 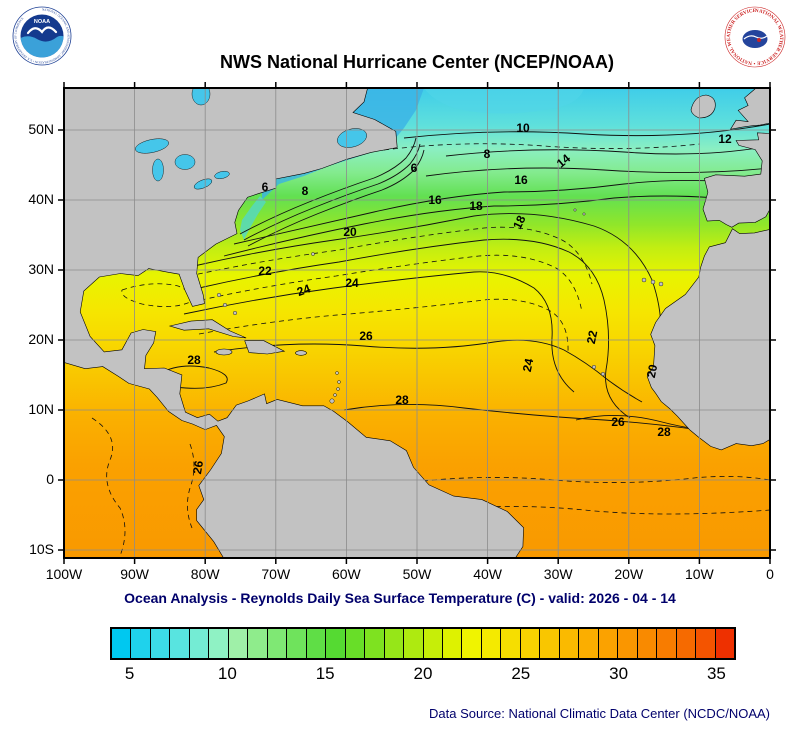 I want to click on x-axis-label: 80W, so click(x=205, y=574).